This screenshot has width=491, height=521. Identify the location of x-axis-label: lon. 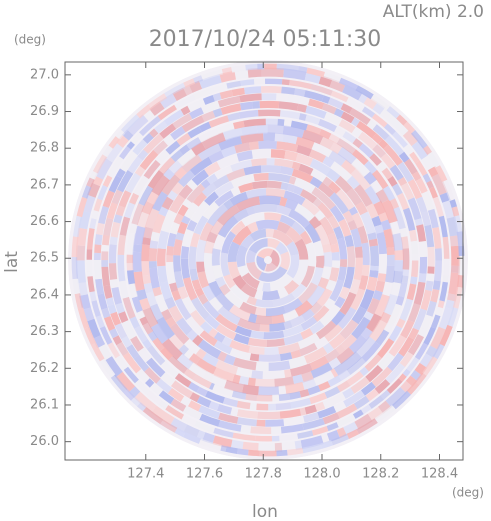
(265, 511).